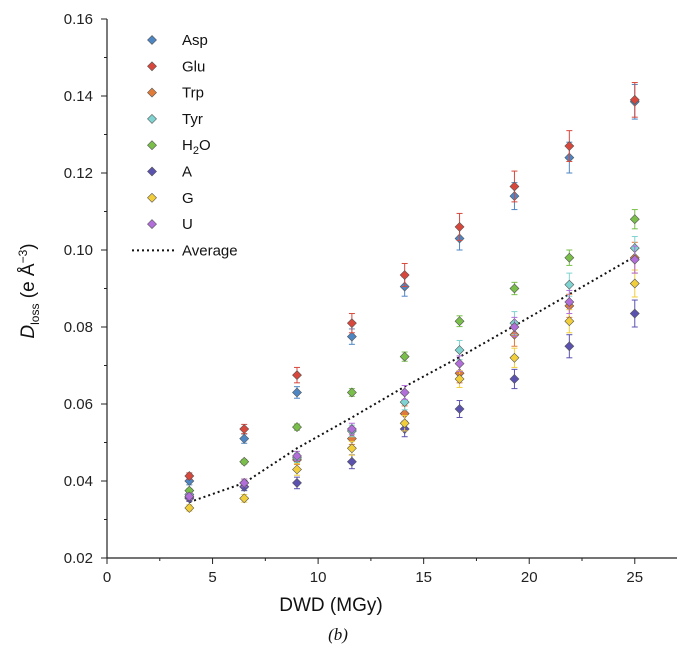 This screenshot has width=677, height=652. What do you see at coordinates (210, 250) in the screenshot?
I see `legend-label-average: Average` at bounding box center [210, 250].